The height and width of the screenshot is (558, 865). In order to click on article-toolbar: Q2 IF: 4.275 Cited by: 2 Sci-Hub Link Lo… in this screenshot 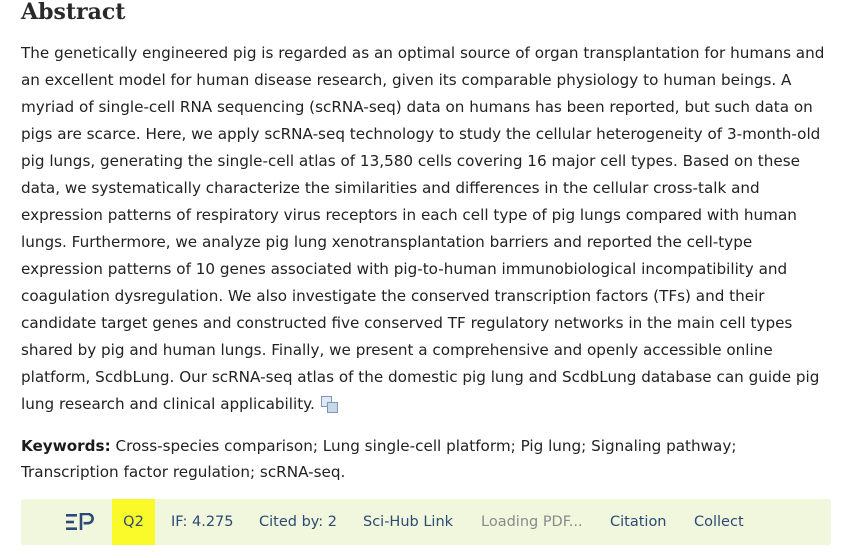, I will do `click(426, 522)`.